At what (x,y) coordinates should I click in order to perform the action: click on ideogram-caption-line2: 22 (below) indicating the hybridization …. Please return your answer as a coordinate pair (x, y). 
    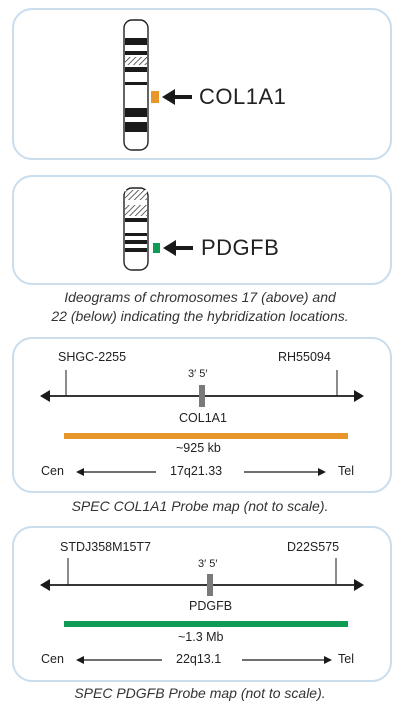
    Looking at the image, I should click on (200, 316).